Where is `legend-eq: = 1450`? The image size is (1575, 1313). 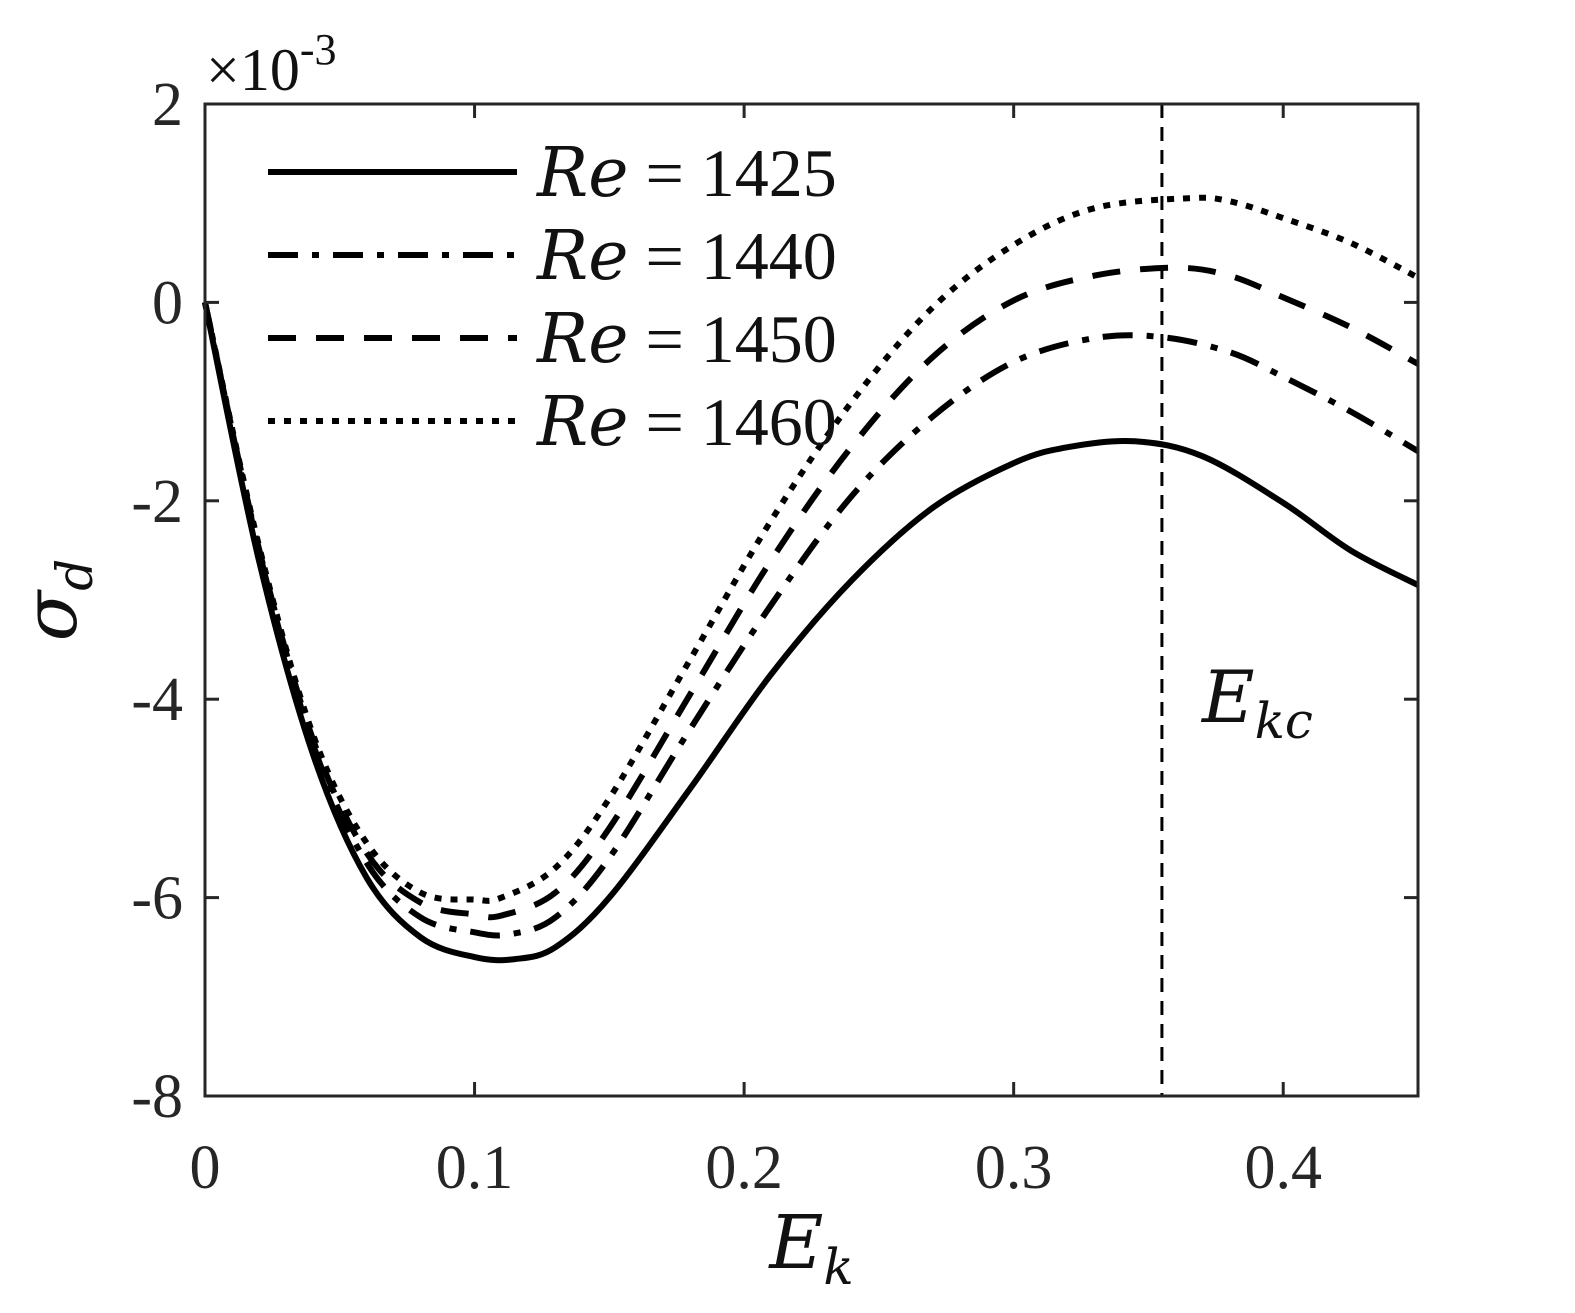 legend-eq: = 1450 is located at coordinates (732, 339).